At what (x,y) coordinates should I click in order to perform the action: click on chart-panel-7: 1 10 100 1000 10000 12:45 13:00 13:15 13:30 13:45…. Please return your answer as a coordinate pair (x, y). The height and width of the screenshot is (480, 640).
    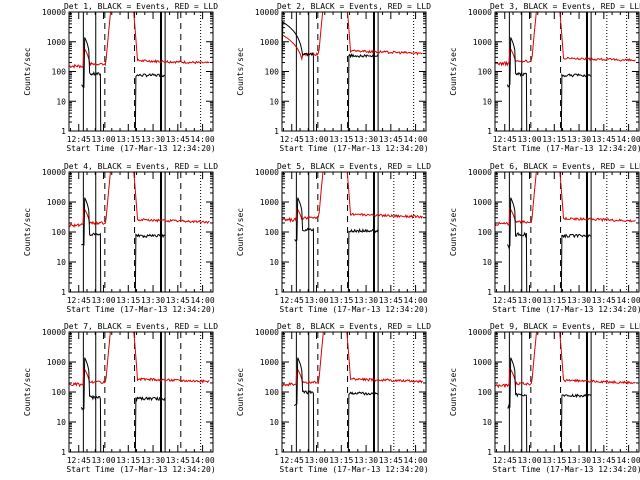
    Looking at the image, I should click on (120, 398).